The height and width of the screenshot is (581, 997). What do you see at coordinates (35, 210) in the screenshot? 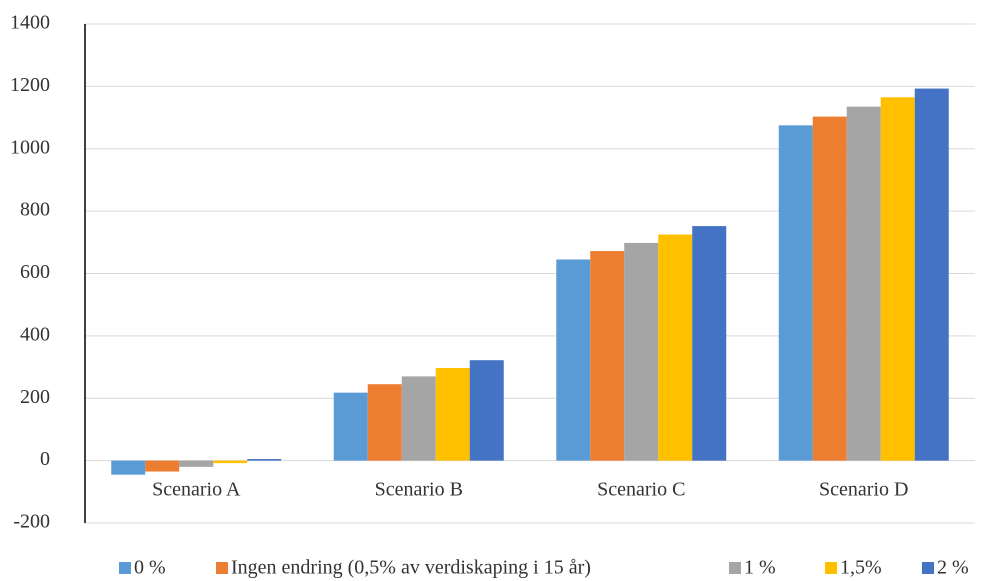
I see `y-tick-label: 800` at bounding box center [35, 210].